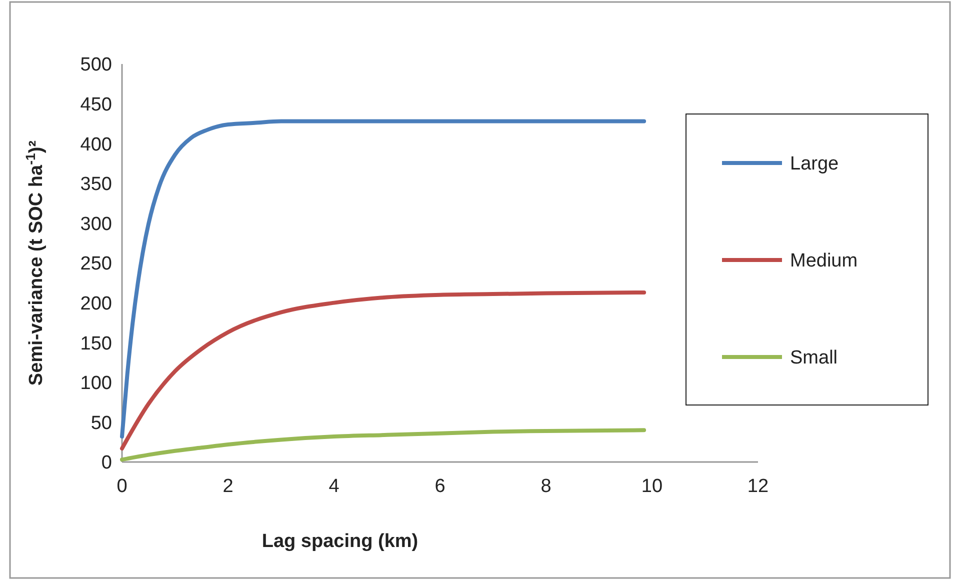 The image size is (954, 580). What do you see at coordinates (96, 224) in the screenshot?
I see `y-tick-label: 300` at bounding box center [96, 224].